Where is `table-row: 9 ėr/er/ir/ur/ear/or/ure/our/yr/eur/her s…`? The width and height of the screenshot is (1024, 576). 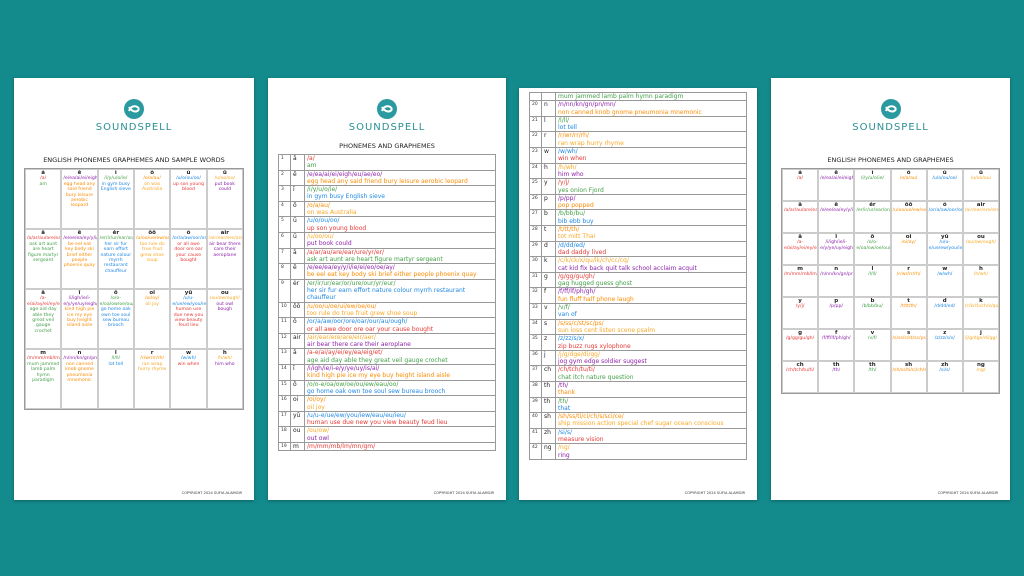
table-row: 9 ėr/er/ir/ur/ear/or/ure/our/yr/eur/her s… is located at coordinates (387, 290).